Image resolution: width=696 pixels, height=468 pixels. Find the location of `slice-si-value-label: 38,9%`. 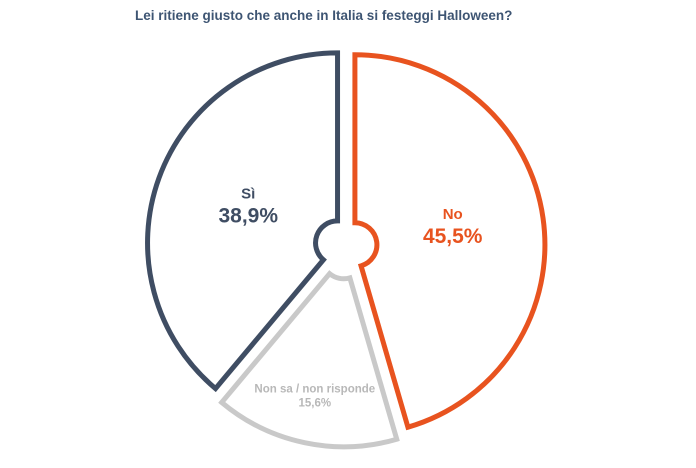

slice-si-value-label: 38,9% is located at coordinates (248, 215).